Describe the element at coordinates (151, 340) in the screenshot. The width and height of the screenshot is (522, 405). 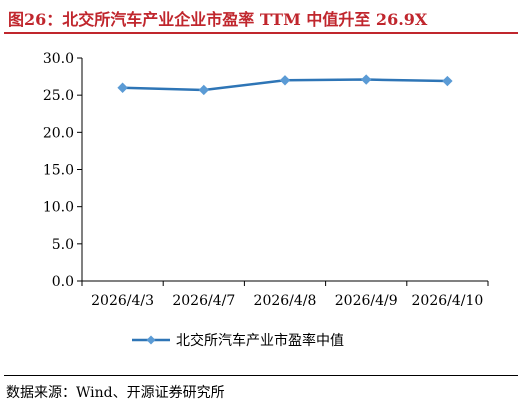
I see `legend-marker` at that location.